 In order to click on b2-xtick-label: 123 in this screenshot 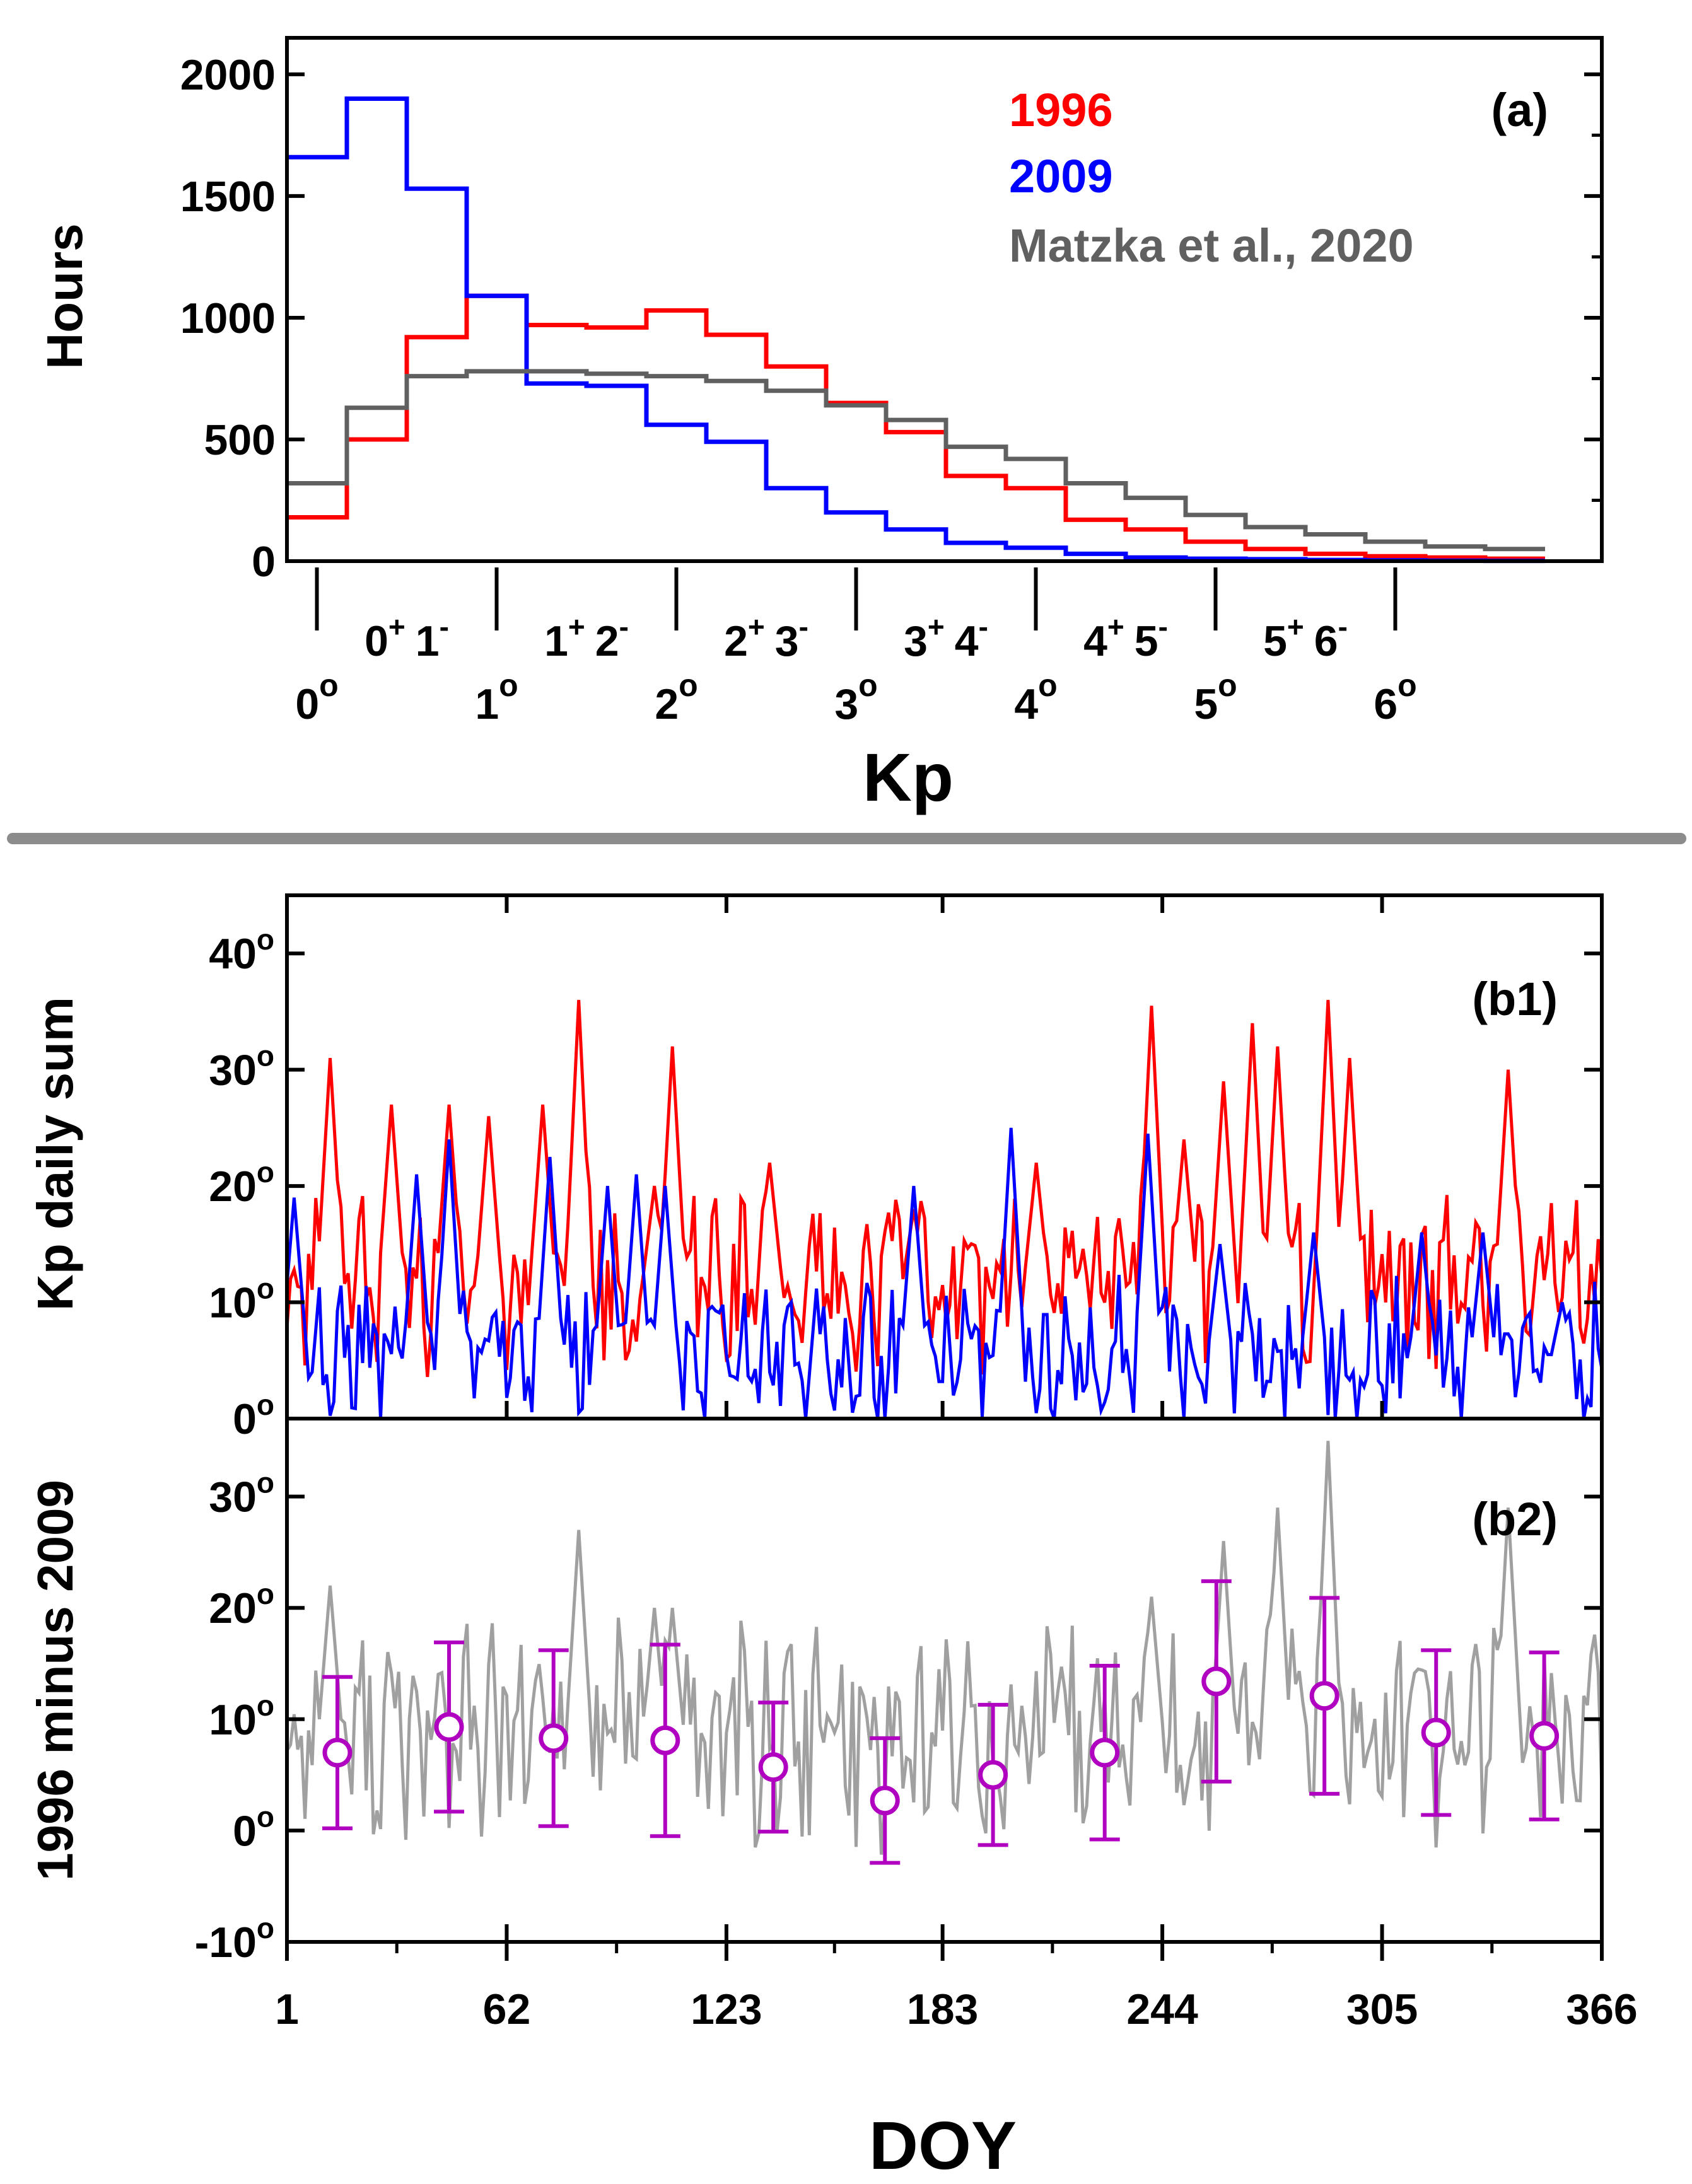, I will do `click(726, 2009)`.